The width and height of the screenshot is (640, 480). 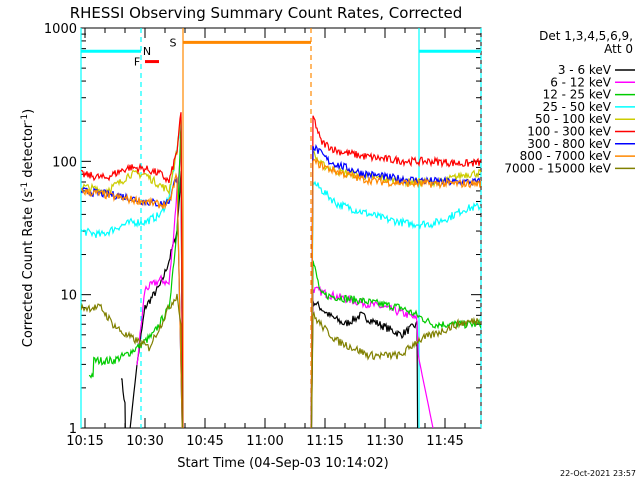 I want to click on x-tick-label: 10:30, so click(x=144, y=441).